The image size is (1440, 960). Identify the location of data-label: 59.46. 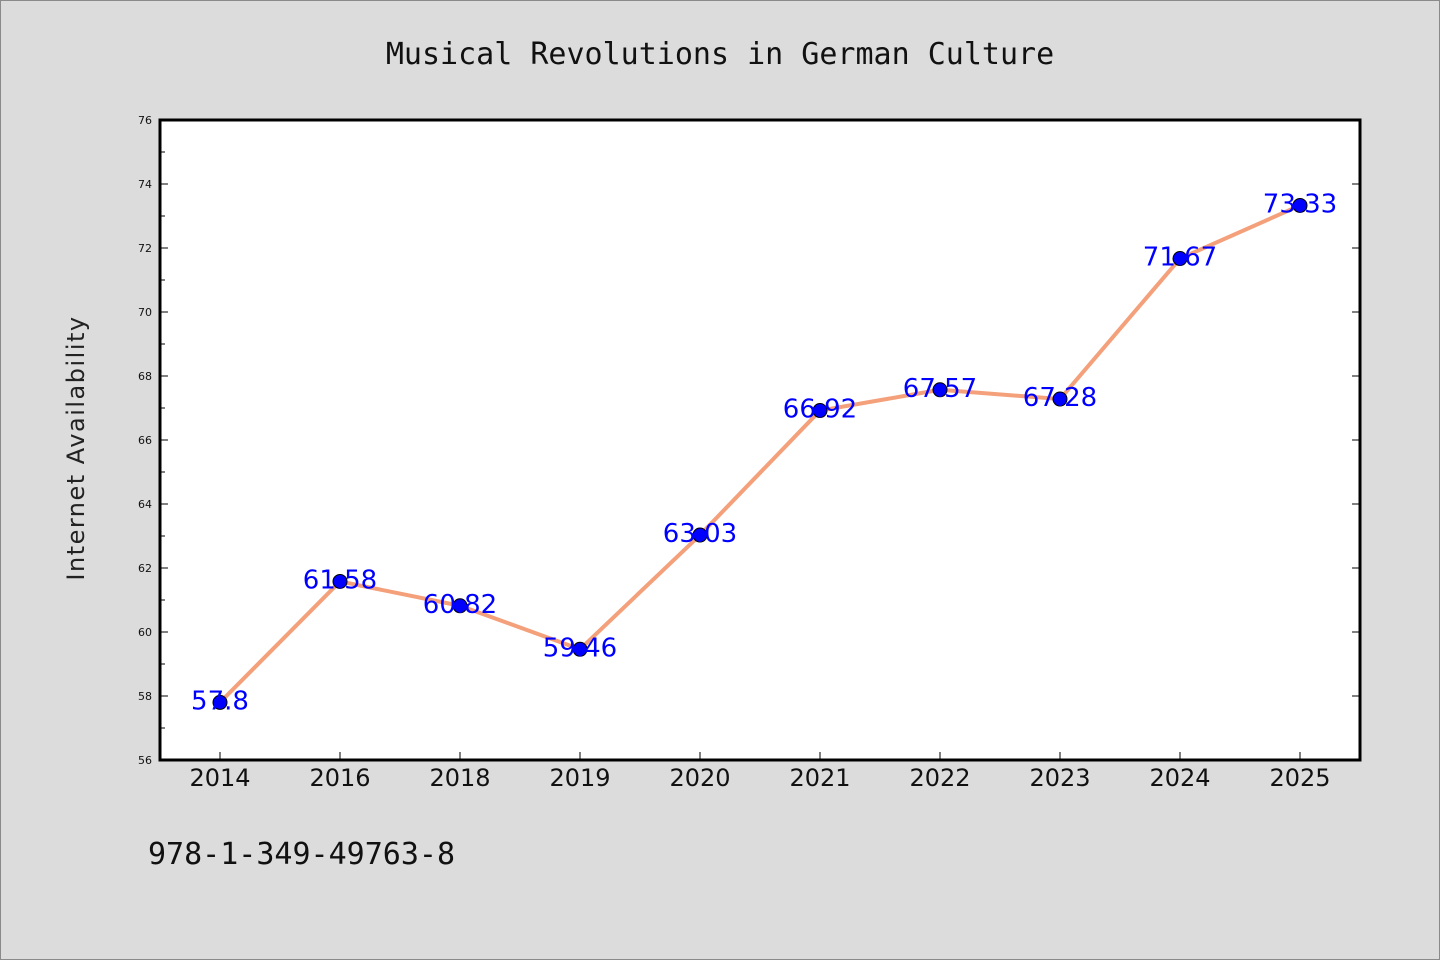
(580, 648).